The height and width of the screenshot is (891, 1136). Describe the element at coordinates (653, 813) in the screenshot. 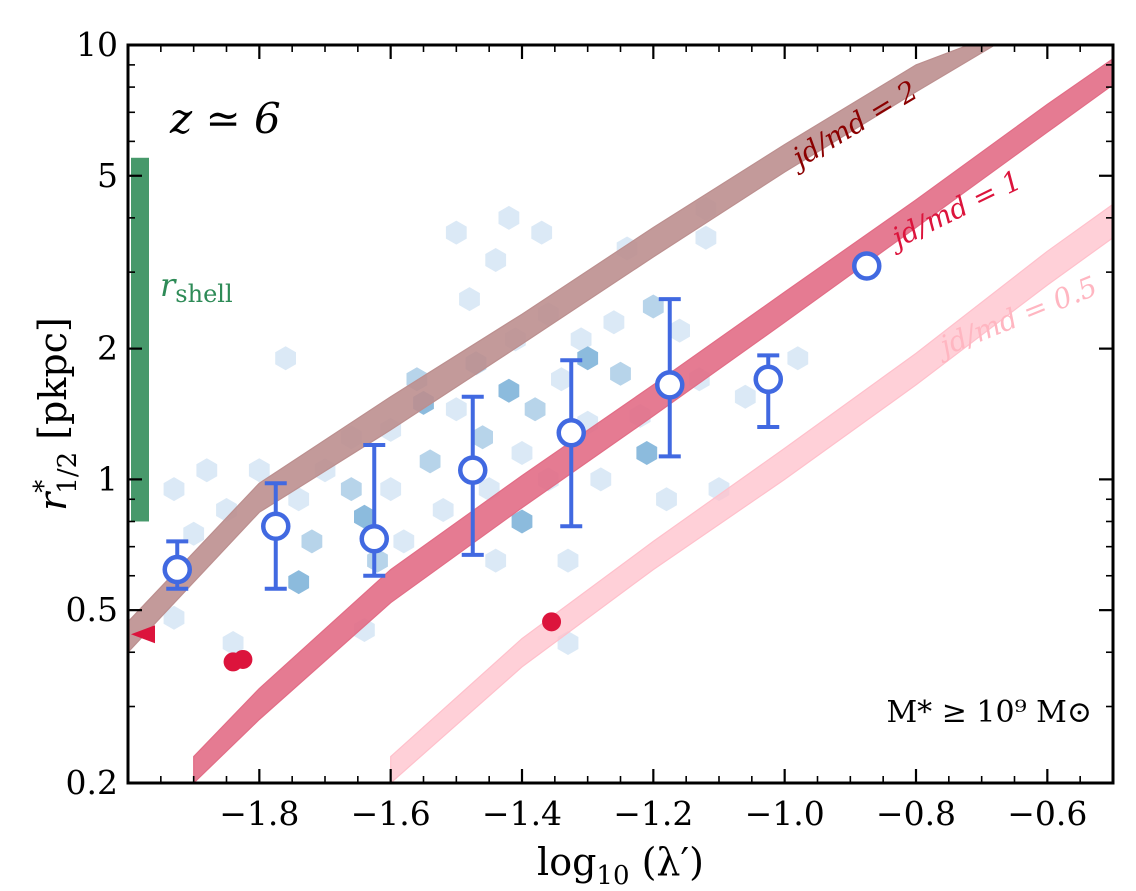

I see `x-tick-label: −1.2` at that location.